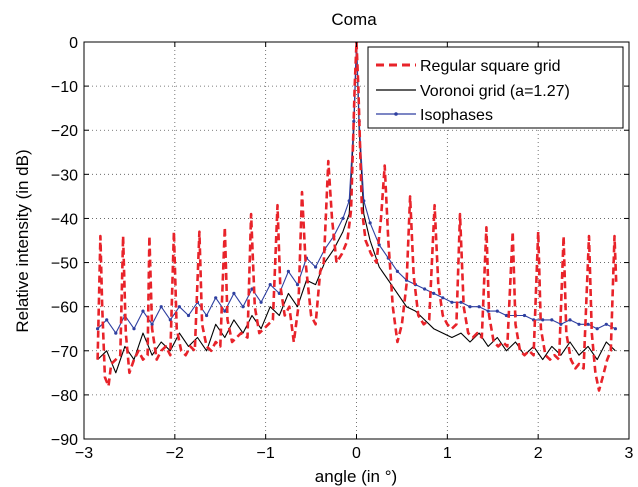 This screenshot has width=638, height=487. I want to click on x-tick-labels: −3 −2 −1 0 1 2 3, so click(354, 453).